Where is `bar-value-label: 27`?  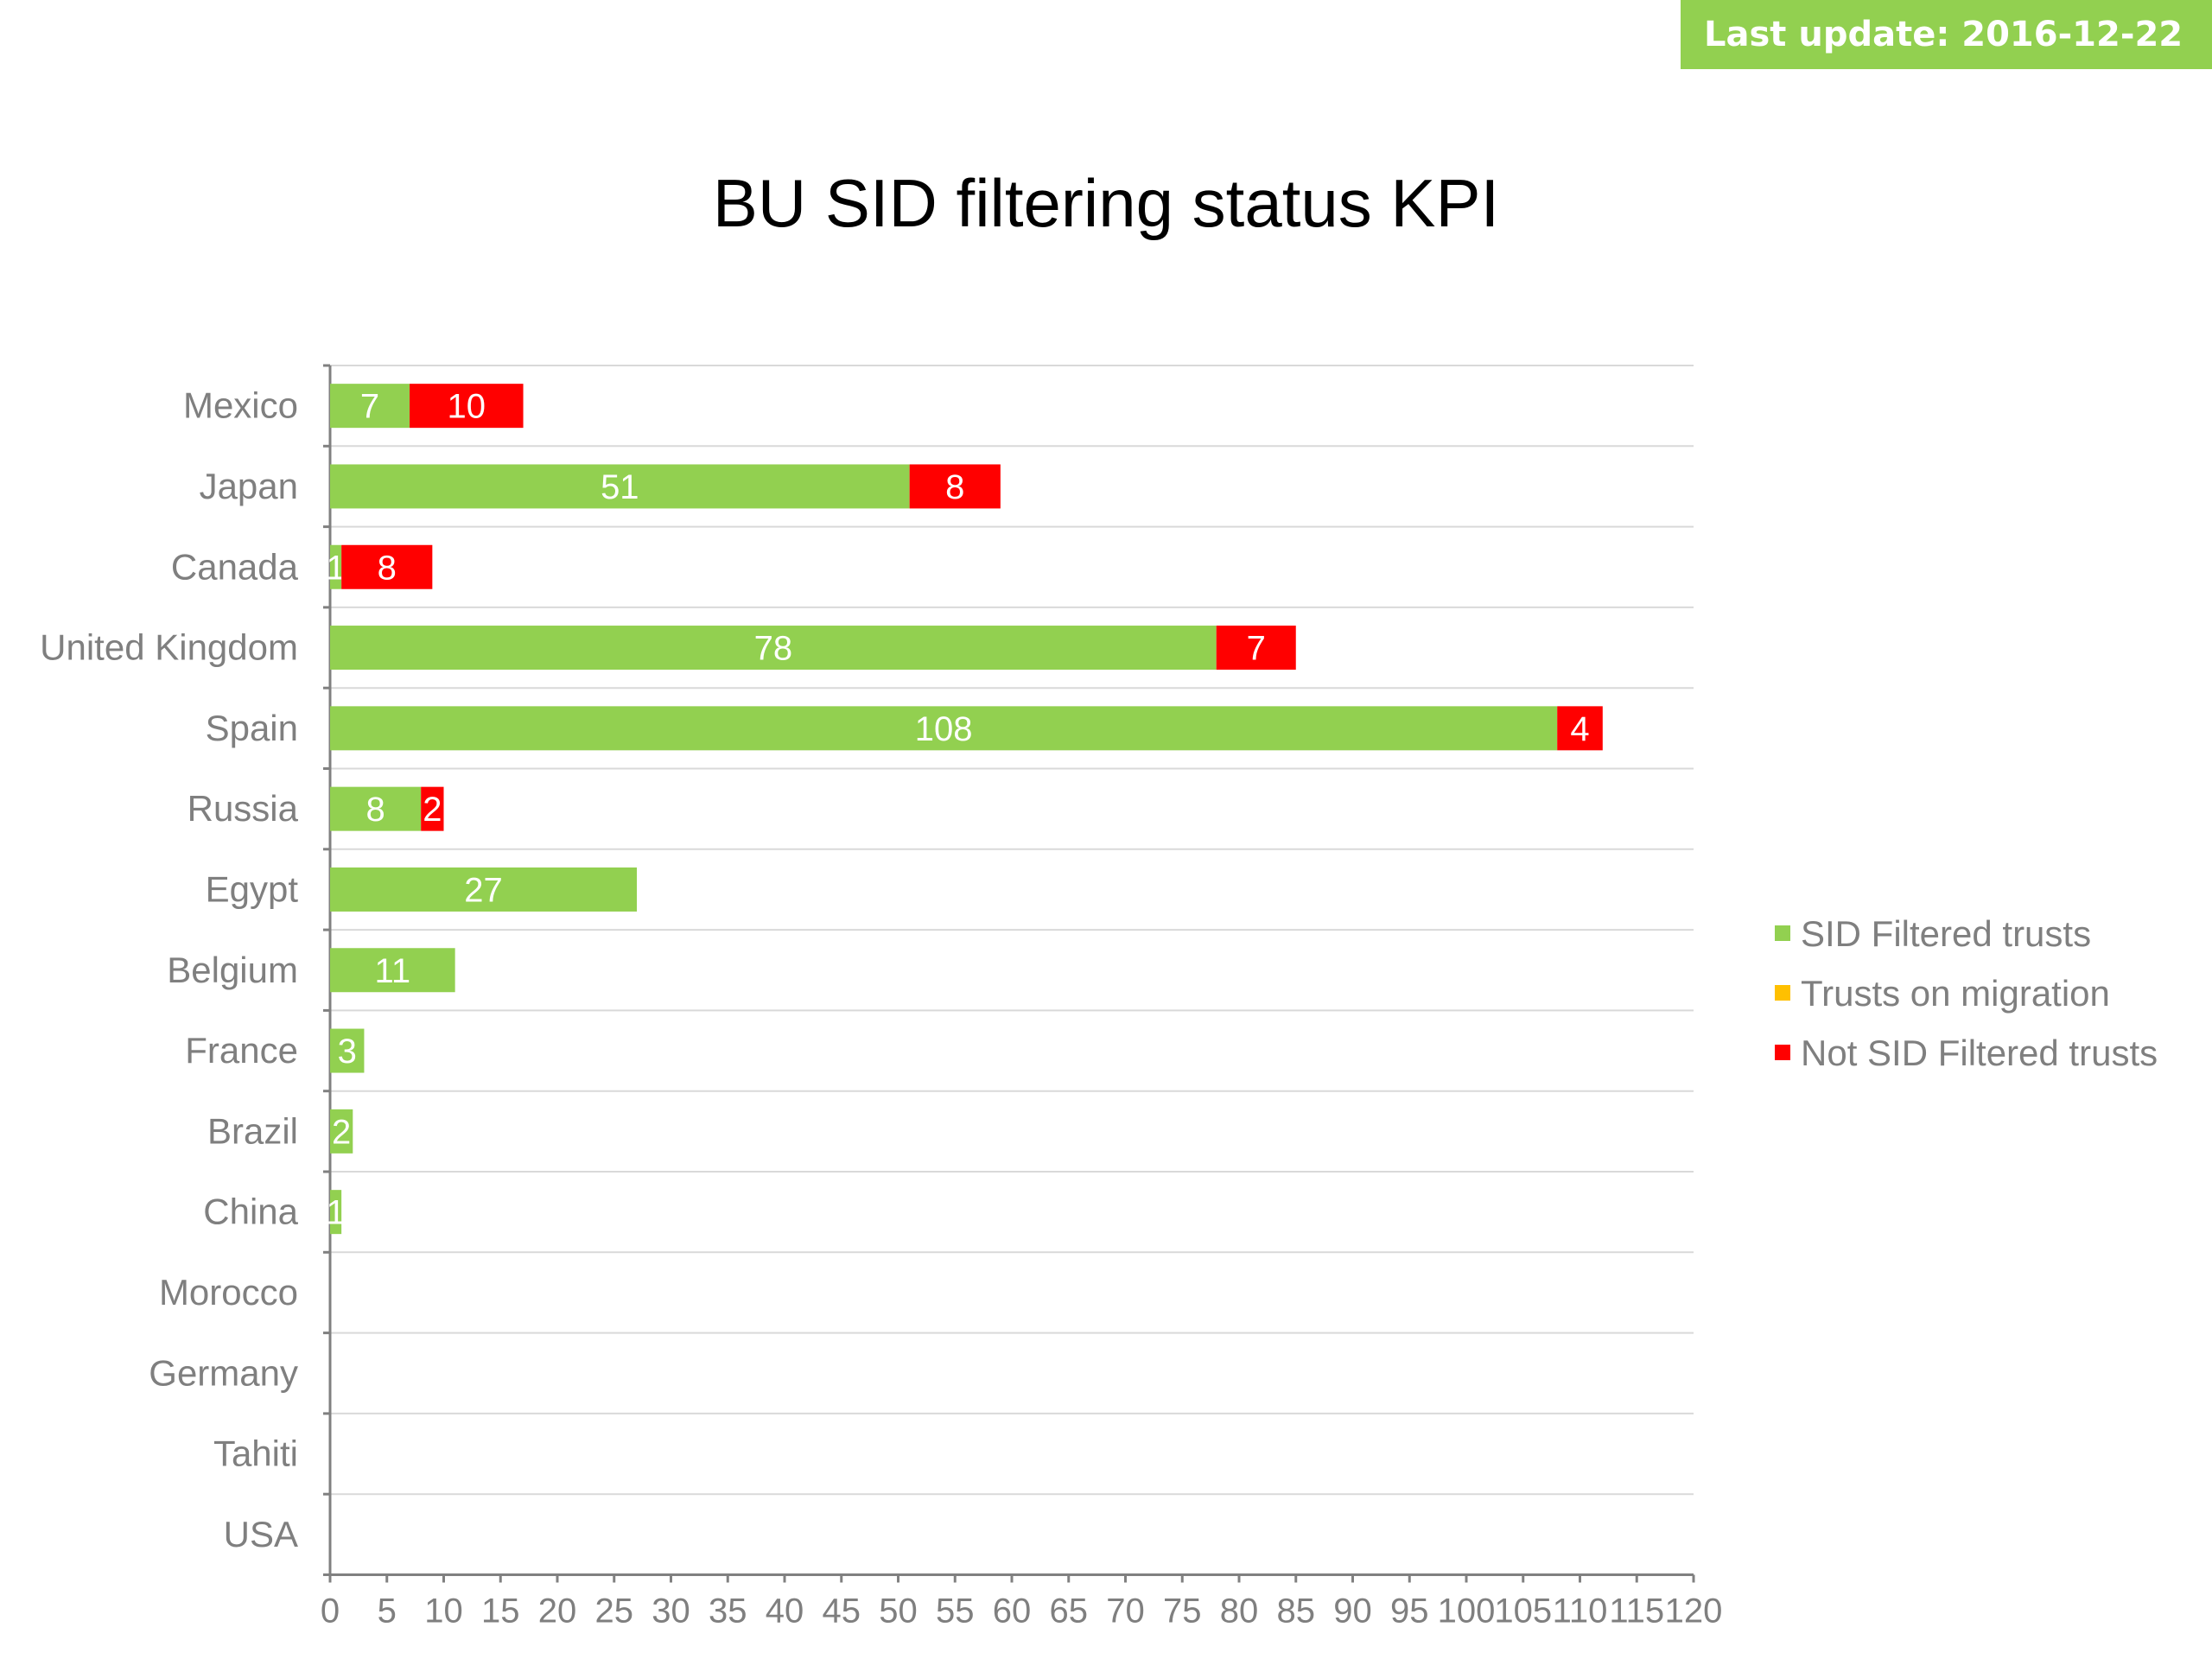
bar-value-label: 27 is located at coordinates (483, 890).